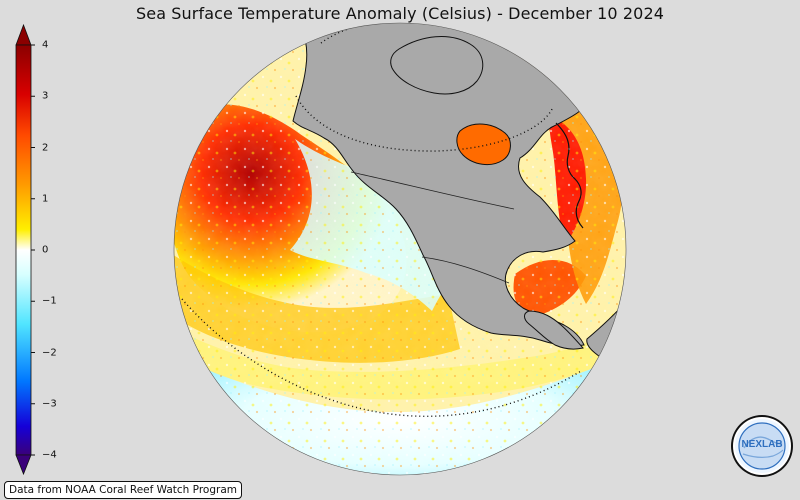 The height and width of the screenshot is (500, 800). What do you see at coordinates (483, 144) in the screenshot?
I see `hudson-bay` at bounding box center [483, 144].